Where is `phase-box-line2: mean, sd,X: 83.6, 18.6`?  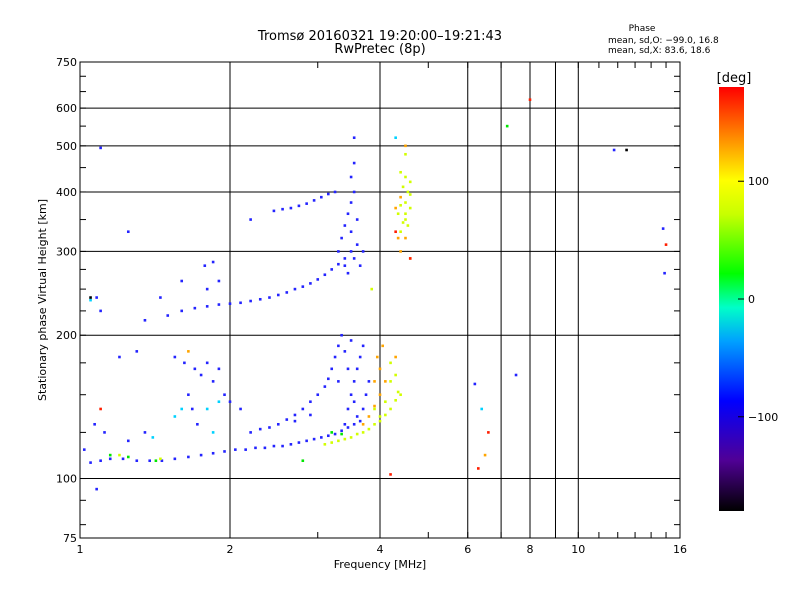
phase-box-line2: mean, sd,X: 83.6, 18.6 is located at coordinates (659, 51).